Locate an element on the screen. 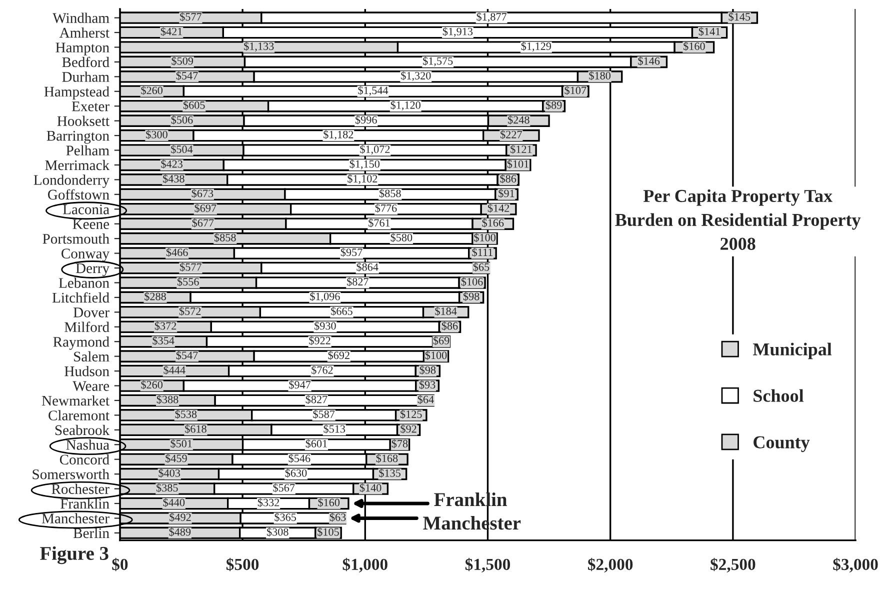 This screenshot has height=597, width=882. x-tick-label: $1,000 is located at coordinates (365, 565).